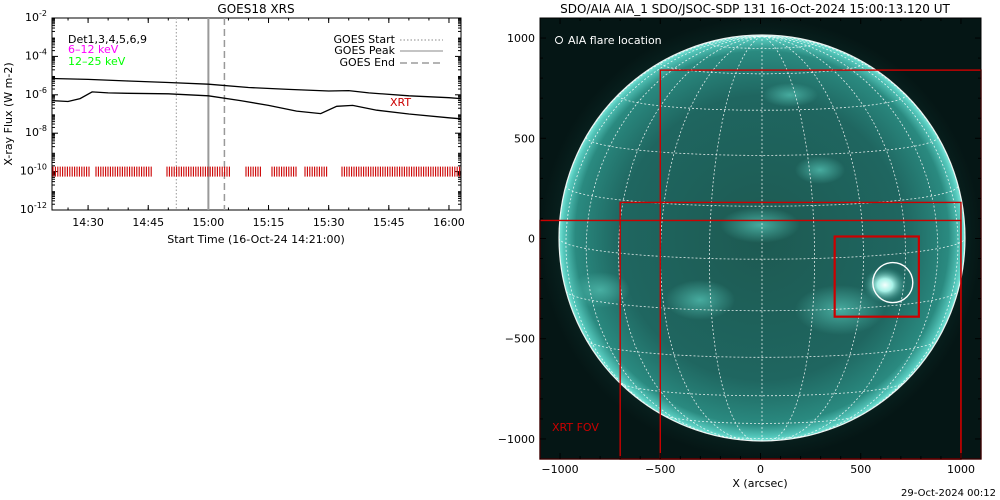  What do you see at coordinates (209, 222) in the screenshot?
I see `goes-x-tick-label: 15:00` at bounding box center [209, 222].